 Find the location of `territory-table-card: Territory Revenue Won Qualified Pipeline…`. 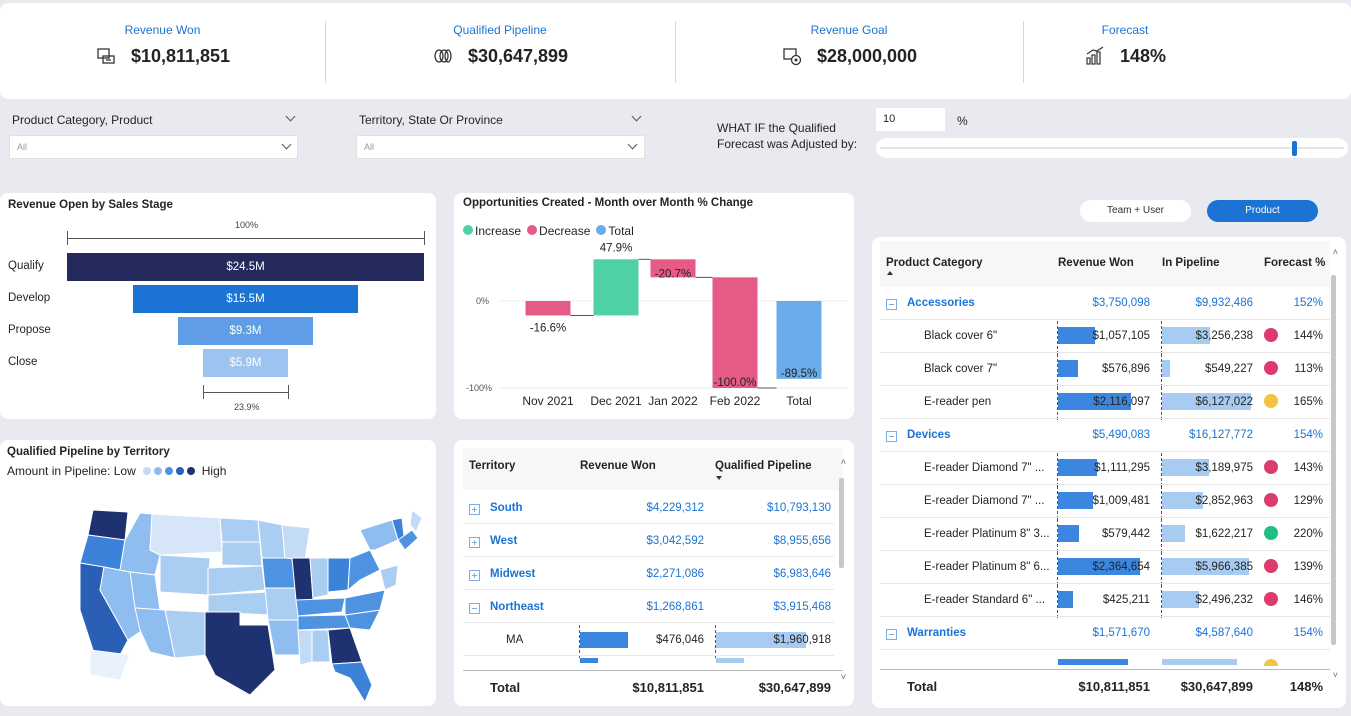

territory-table-card: Territory Revenue Won Qualified Pipeline… is located at coordinates (654, 573).